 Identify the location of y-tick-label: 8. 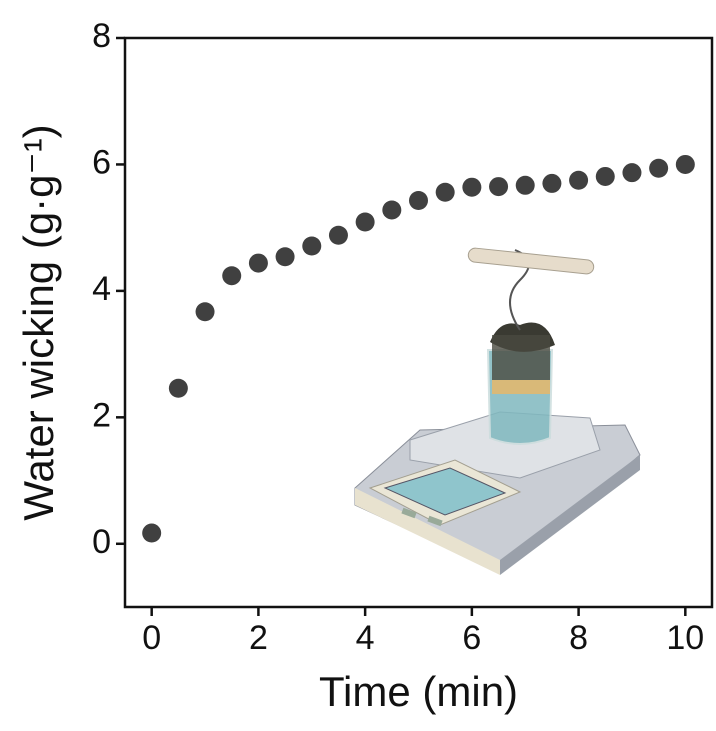
(101, 36).